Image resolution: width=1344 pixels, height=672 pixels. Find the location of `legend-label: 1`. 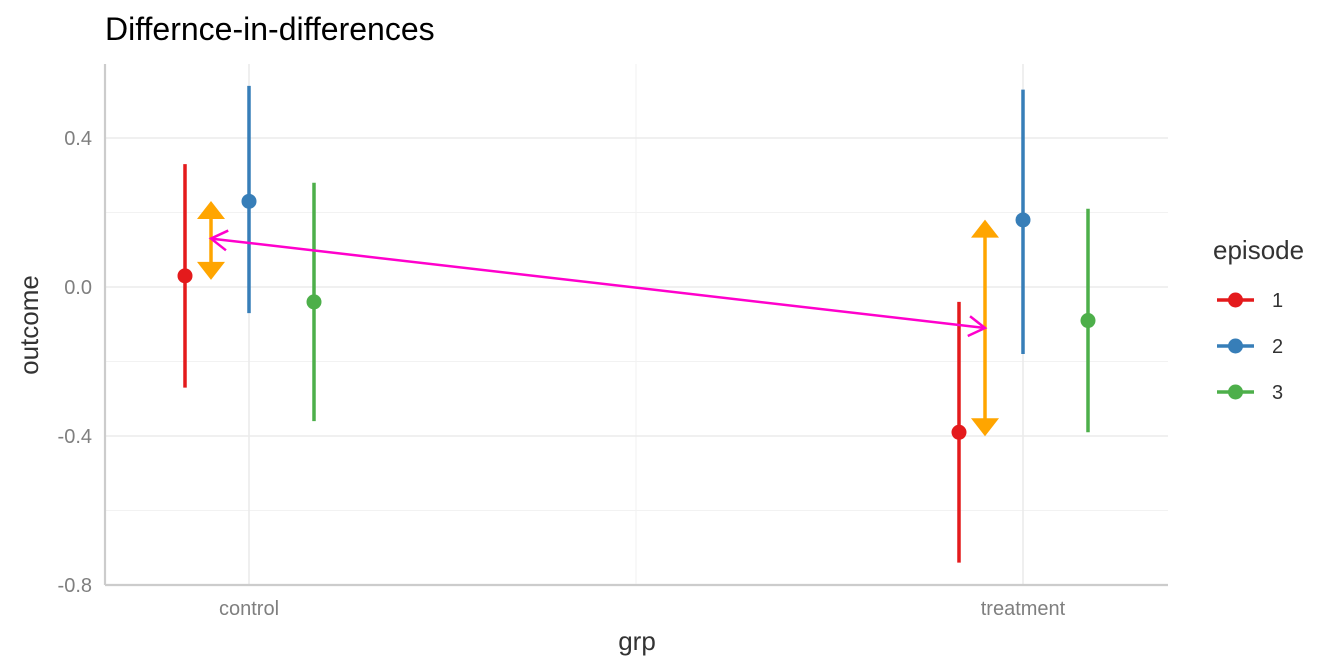

legend-label: 1 is located at coordinates (1277, 301).